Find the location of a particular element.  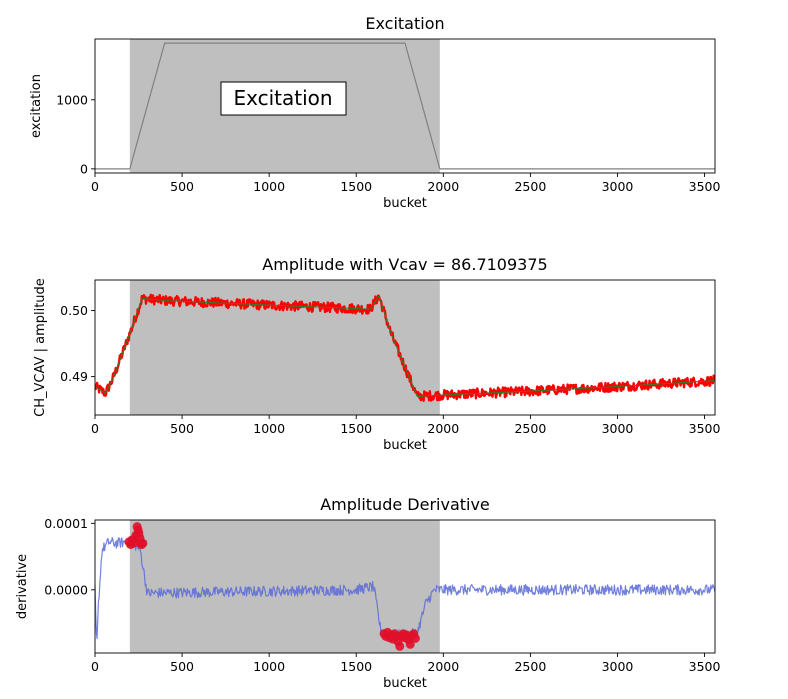

y-tick-label: 0.49 is located at coordinates (74, 376).